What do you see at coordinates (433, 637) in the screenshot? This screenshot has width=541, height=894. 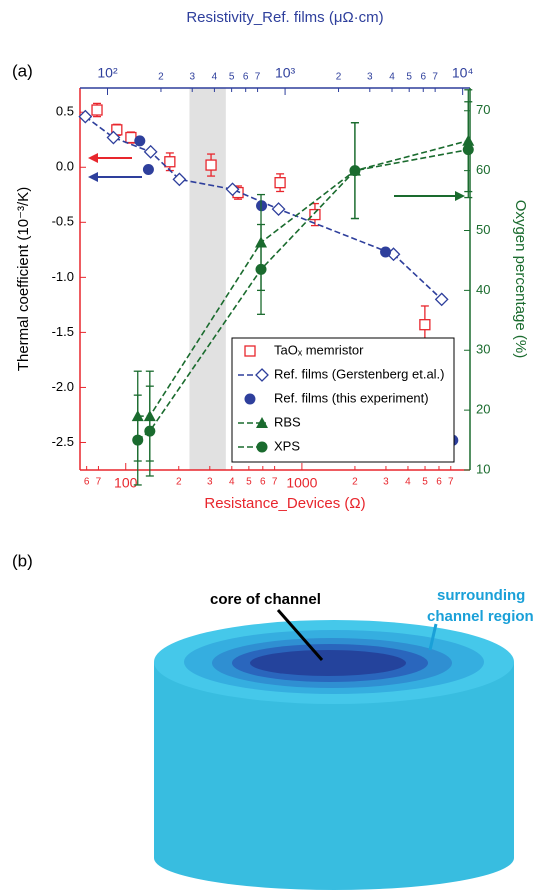 I see `pointer-surrounding` at bounding box center [433, 637].